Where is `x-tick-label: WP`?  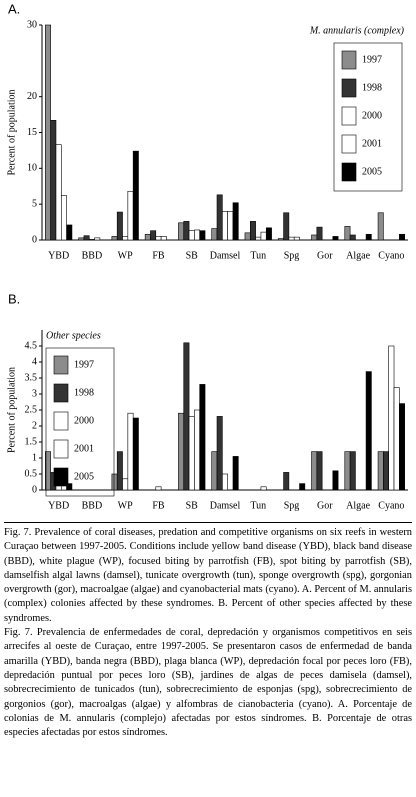
x-tick-label: WP is located at coordinates (125, 505).